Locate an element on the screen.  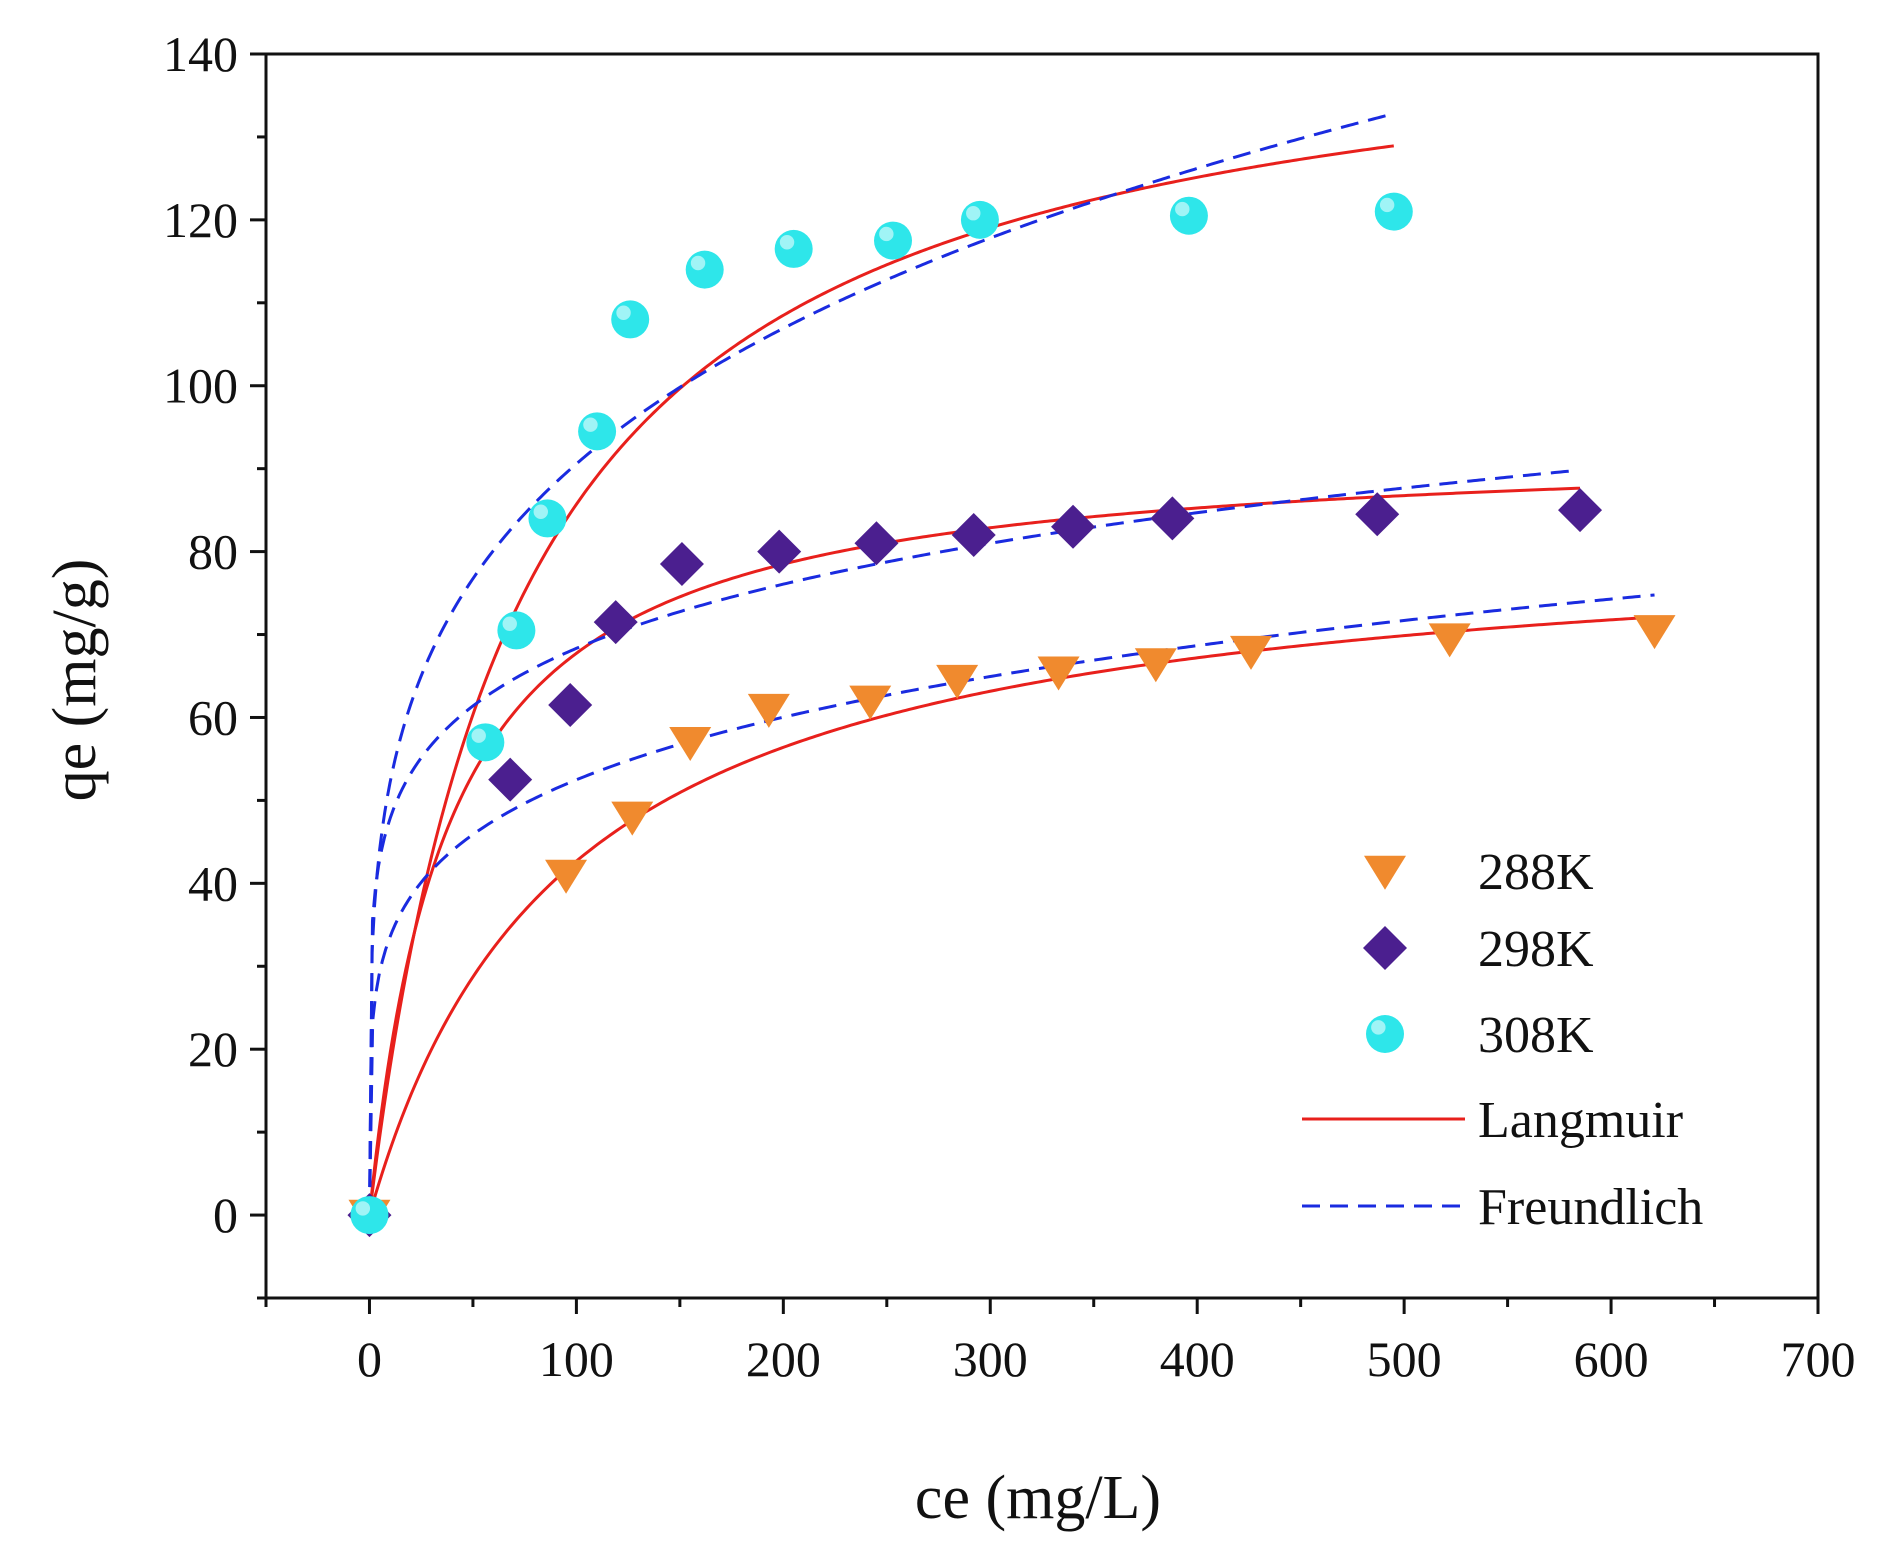
legend-label-Langmuir: Langmuir is located at coordinates (1580, 1120).